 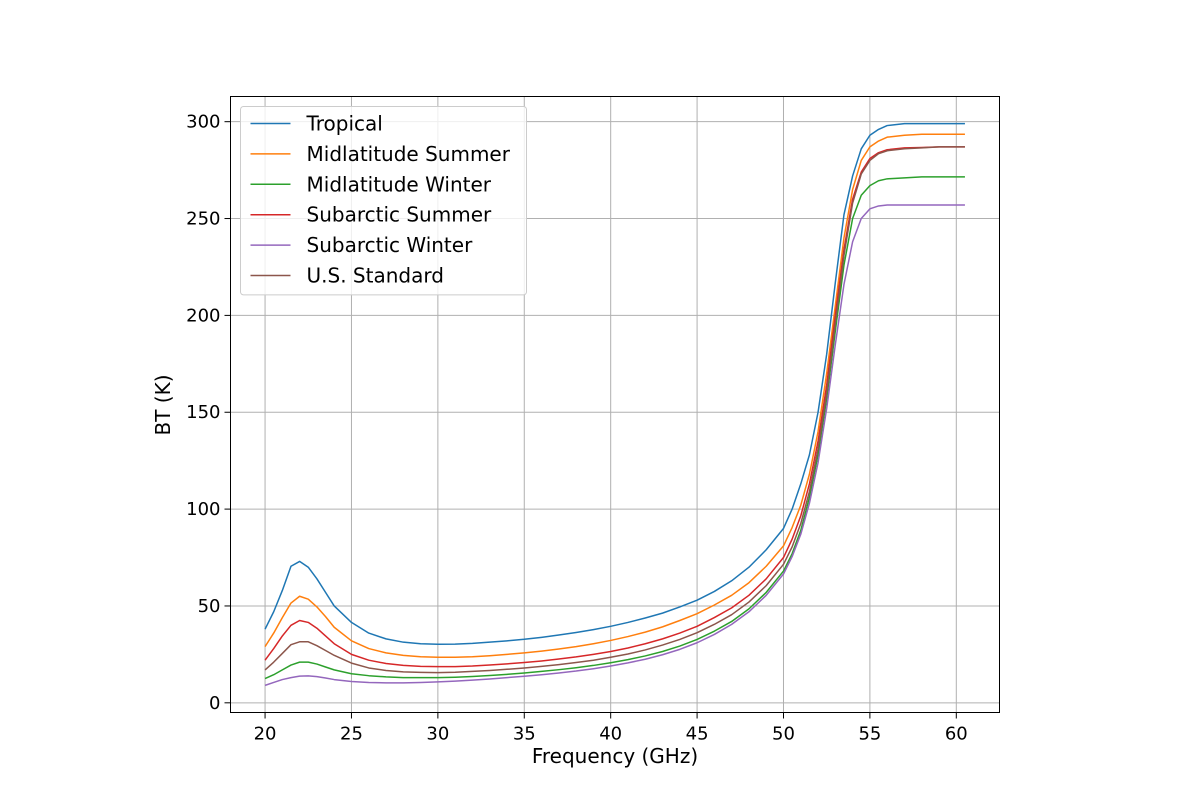 I want to click on y-tick-label: 200, so click(x=203, y=315).